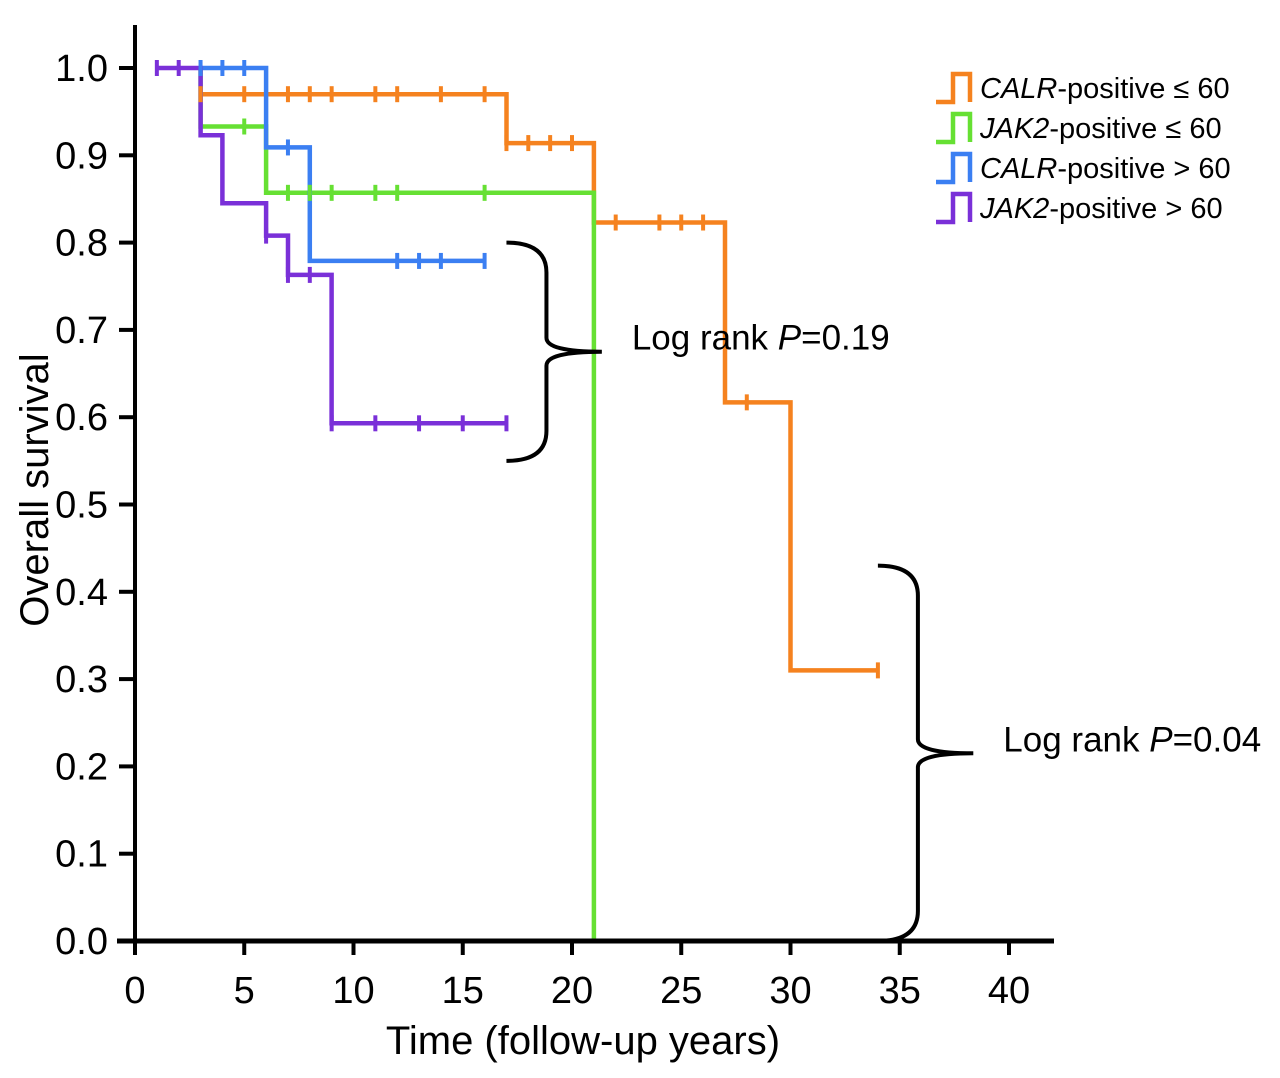  Describe the element at coordinates (35, 489) in the screenshot. I see `y-axis-title: Overall survival` at that location.